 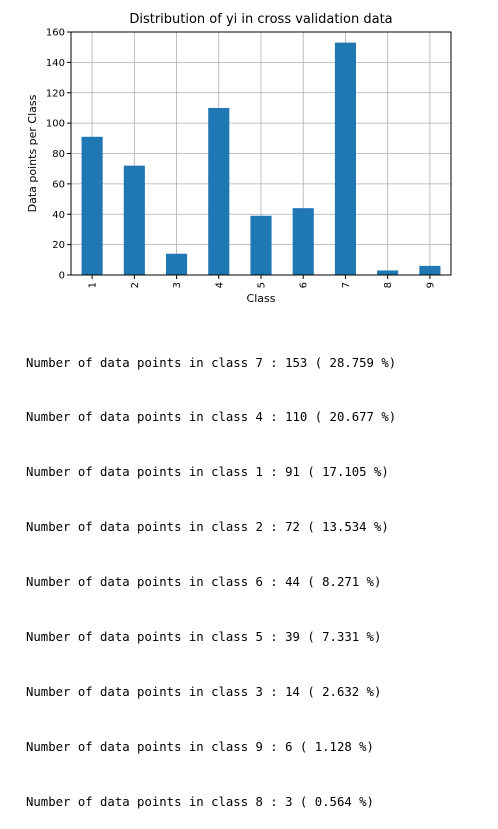 What do you see at coordinates (55, 33) in the screenshot?
I see `y-tick-label: 160` at bounding box center [55, 33].